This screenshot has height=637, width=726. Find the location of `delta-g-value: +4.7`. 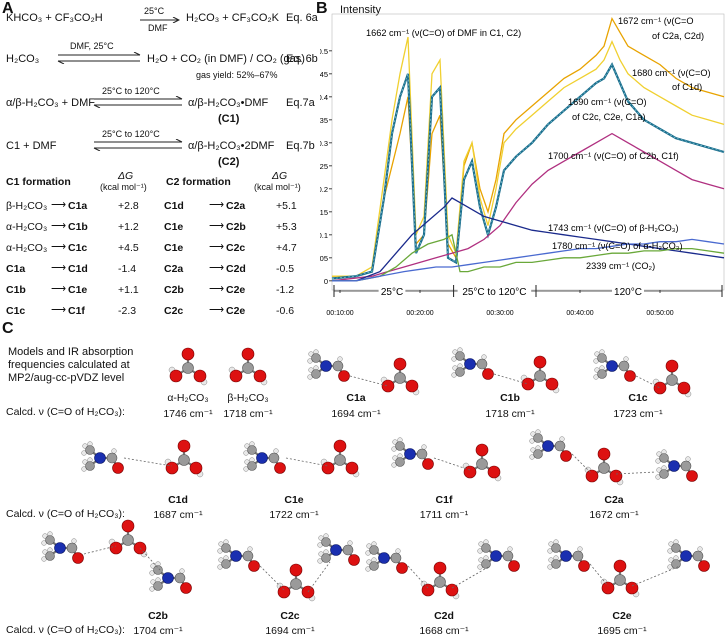

delta-g-value: +4.7 is located at coordinates (286, 248).